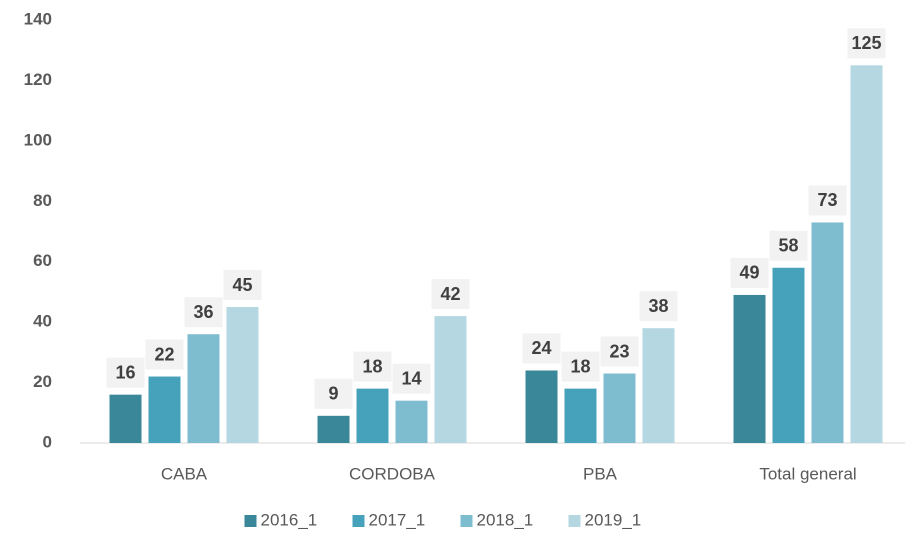 The height and width of the screenshot is (539, 913). What do you see at coordinates (42, 381) in the screenshot?
I see `y-tick-label: 20` at bounding box center [42, 381].